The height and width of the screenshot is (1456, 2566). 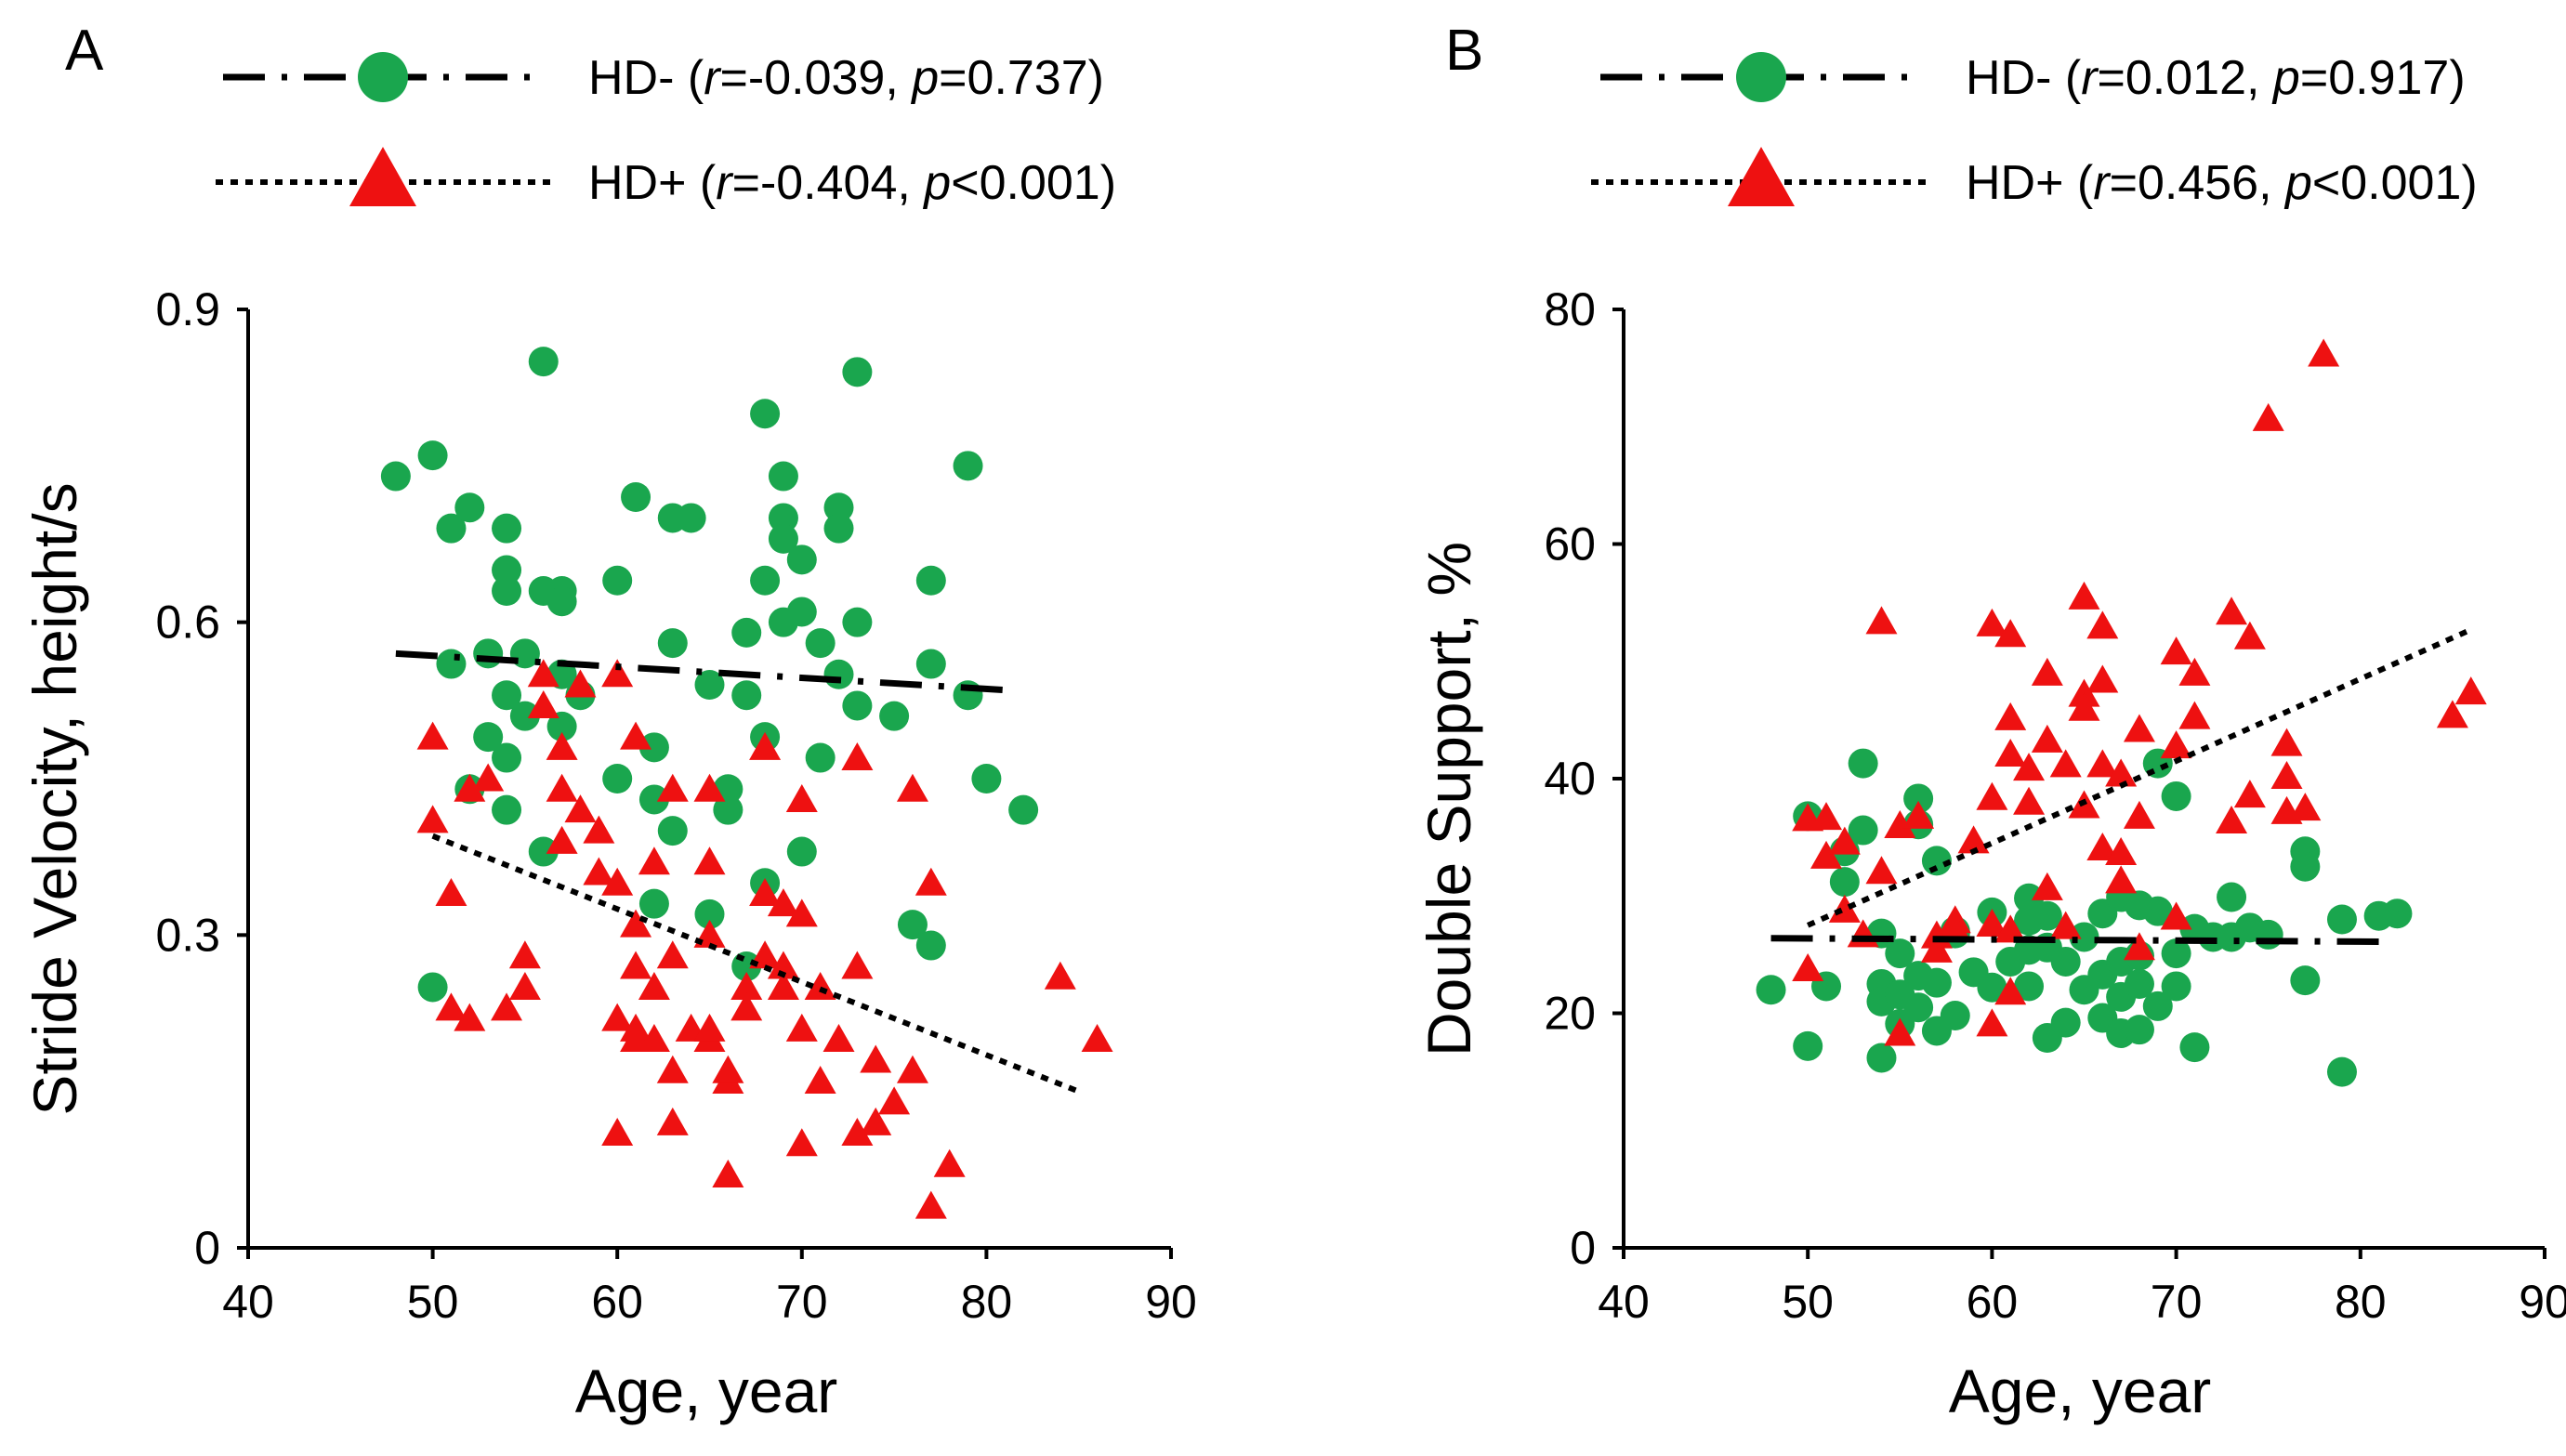 I want to click on panel-a-legend-hd-neg-text: HD- (r=-0.039, p=0.737), so click(x=846, y=78).